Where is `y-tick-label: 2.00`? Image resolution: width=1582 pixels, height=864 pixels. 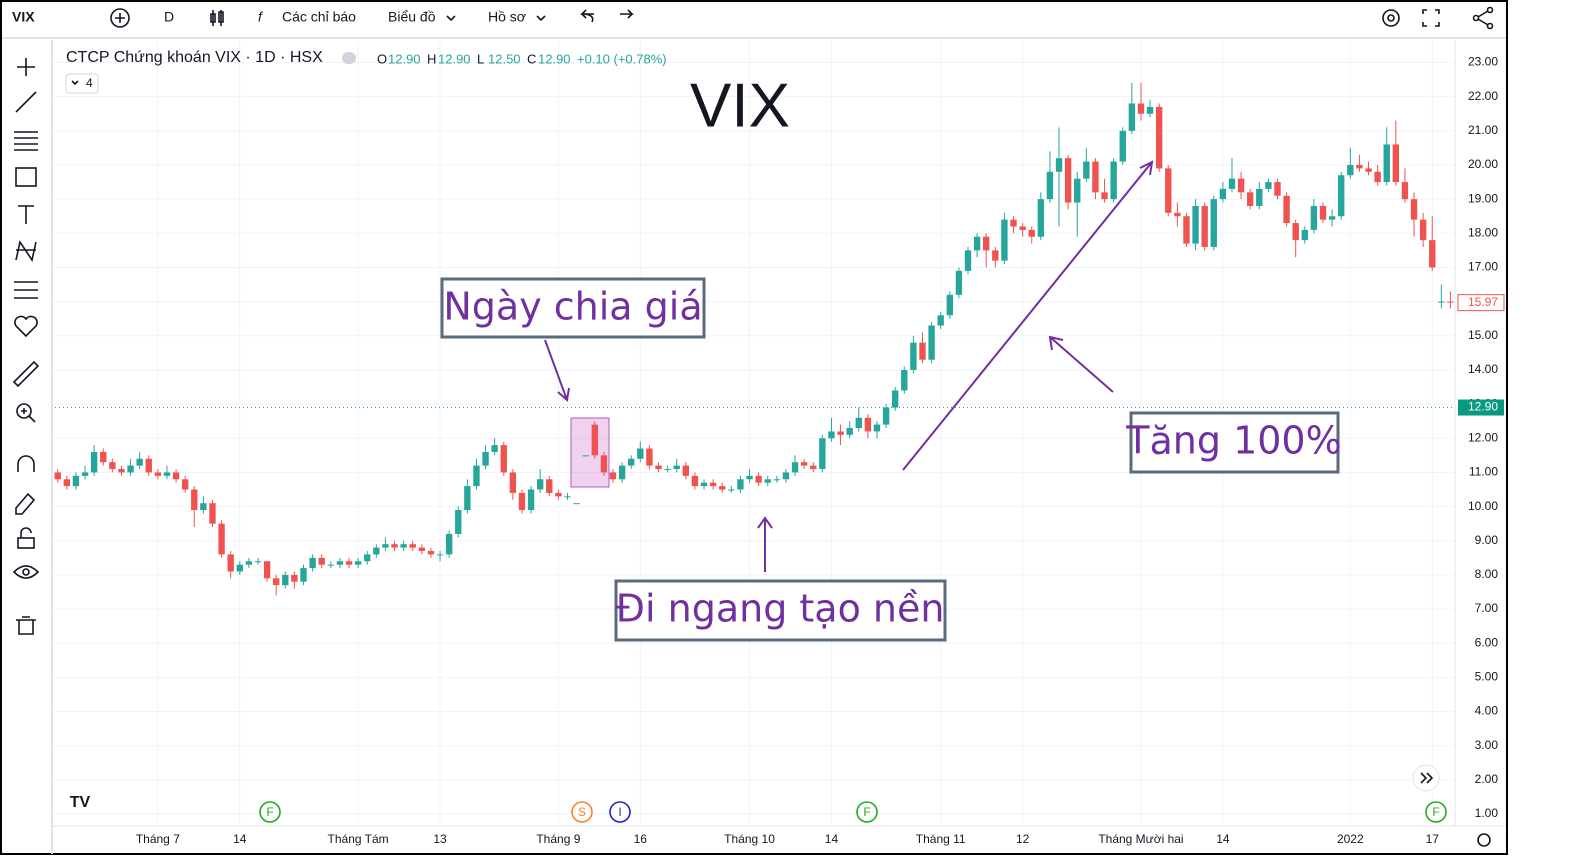
y-tick-label: 2.00 is located at coordinates (1487, 779).